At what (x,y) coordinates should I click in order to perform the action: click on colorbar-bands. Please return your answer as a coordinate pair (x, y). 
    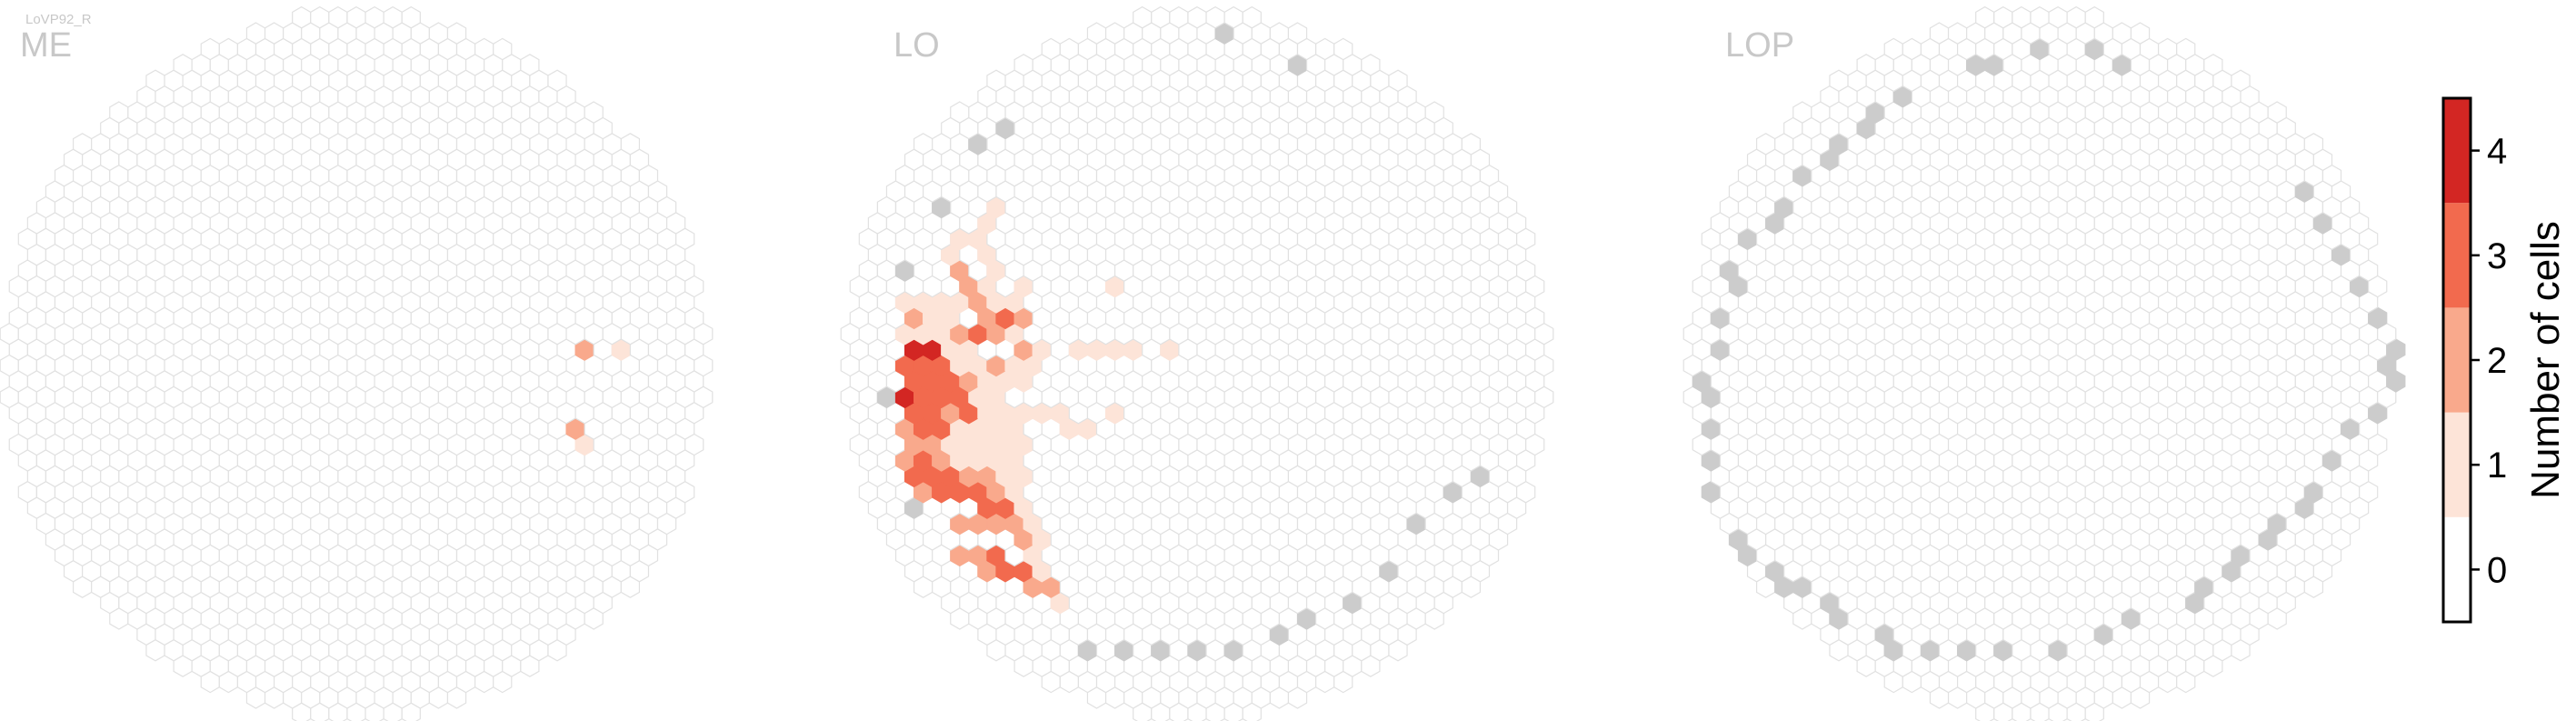
    Looking at the image, I should click on (2457, 360).